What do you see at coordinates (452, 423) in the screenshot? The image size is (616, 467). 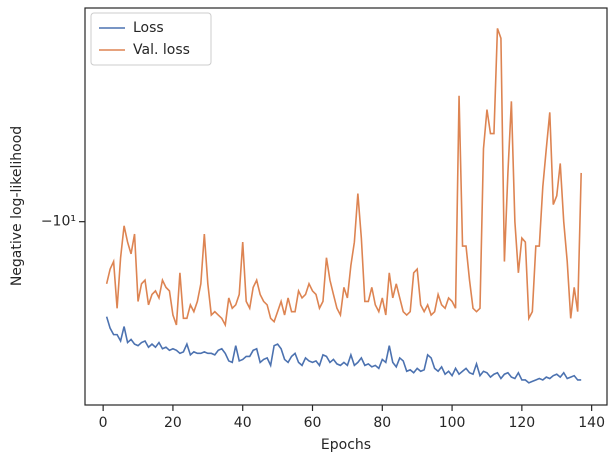 I see `x-tick-label: 100` at bounding box center [452, 423].